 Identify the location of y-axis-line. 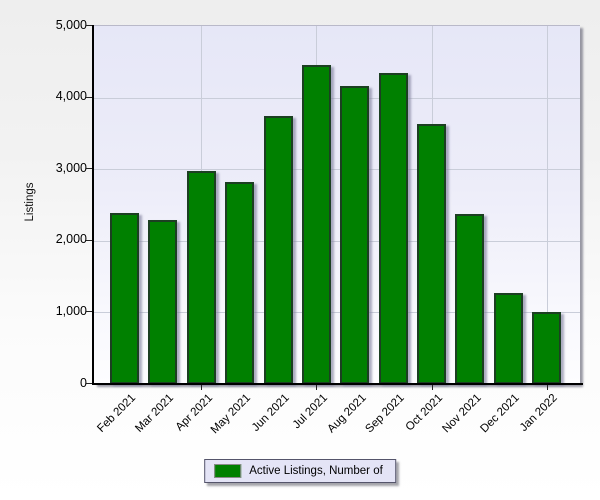
(93, 205).